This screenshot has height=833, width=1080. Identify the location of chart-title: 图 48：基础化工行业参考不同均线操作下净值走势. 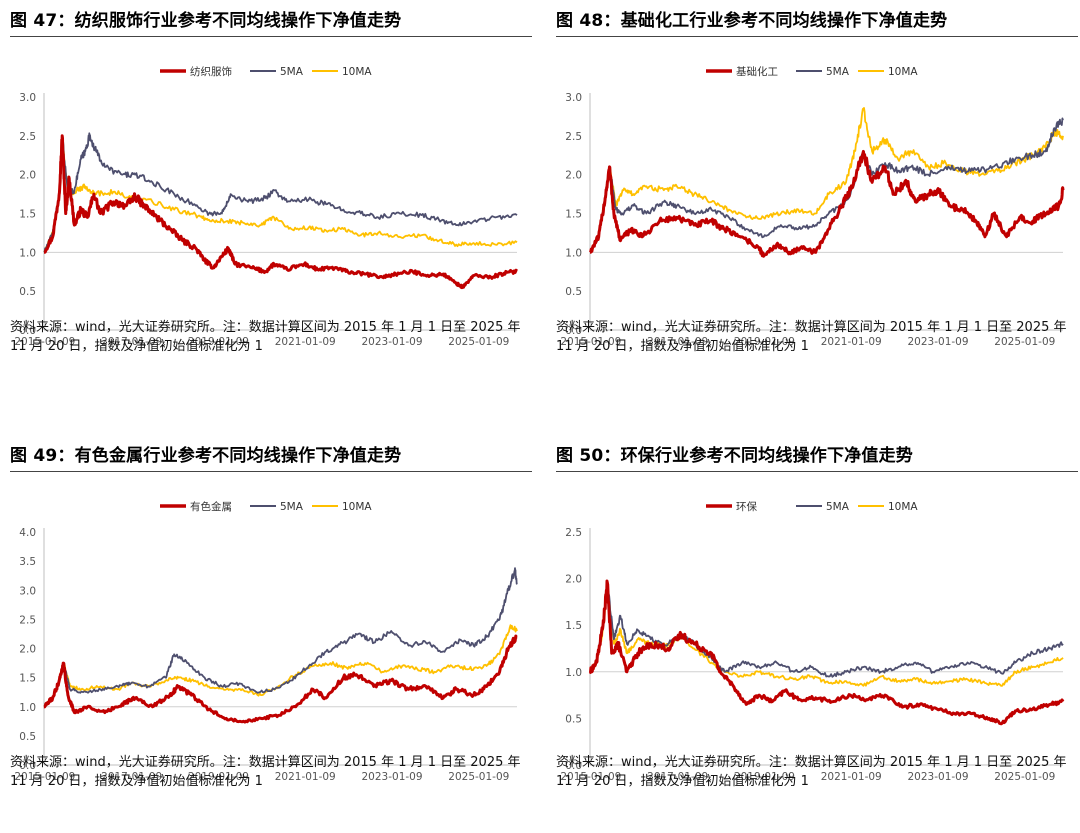
(752, 21).